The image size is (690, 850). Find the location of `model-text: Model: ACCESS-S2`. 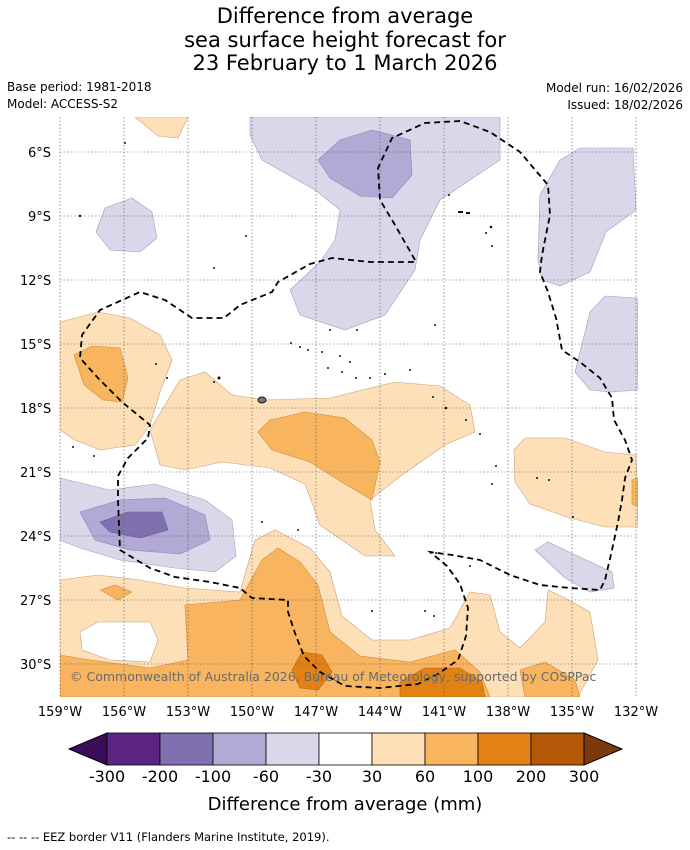

model-text: Model: ACCESS-S2 is located at coordinates (63, 104).